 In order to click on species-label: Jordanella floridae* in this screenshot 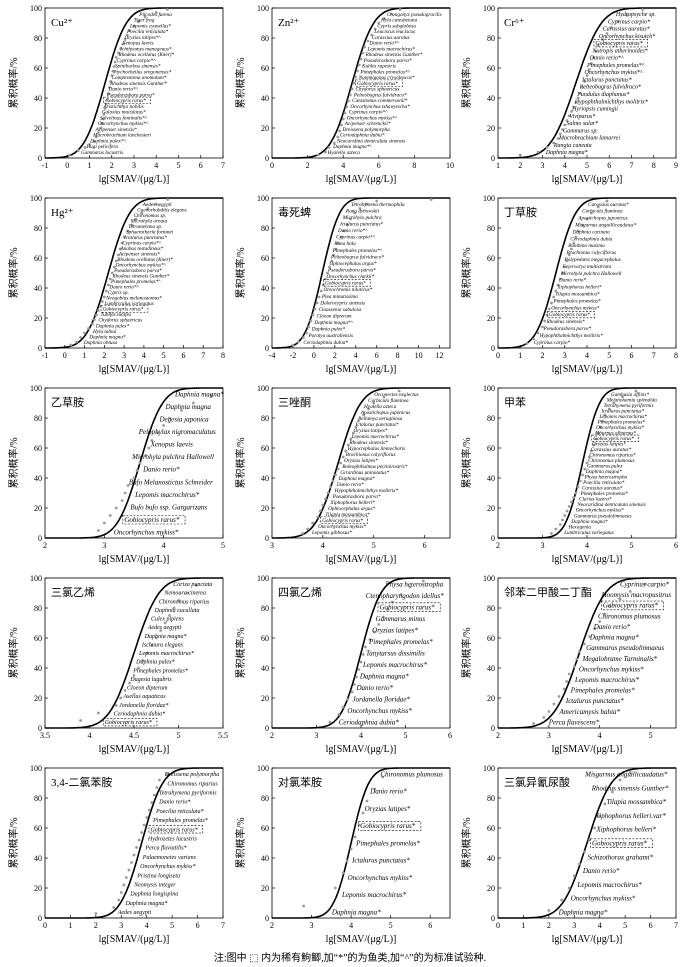, I will do `click(143, 705)`.